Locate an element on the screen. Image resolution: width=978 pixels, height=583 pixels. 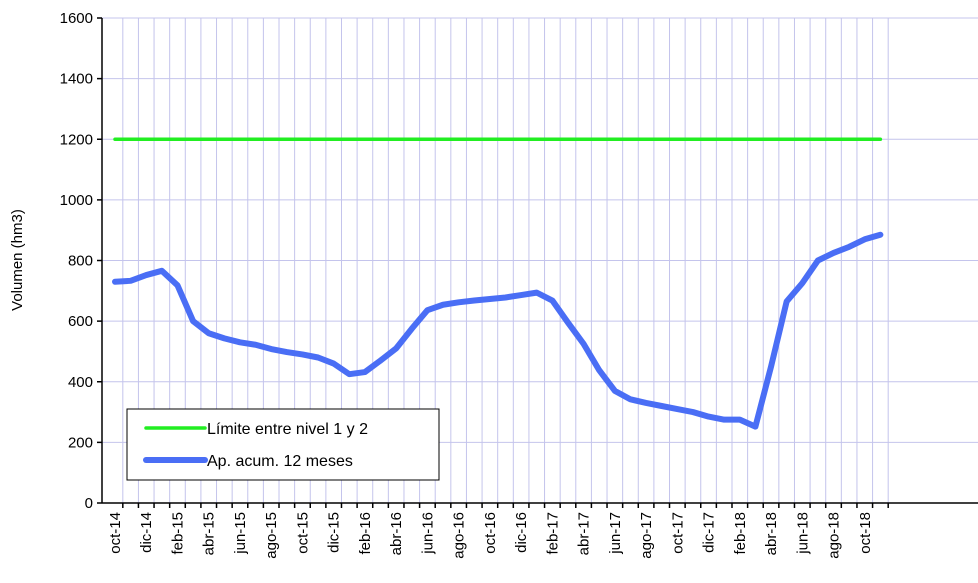
x-tick-label: jun-16 is located at coordinates (427, 533).